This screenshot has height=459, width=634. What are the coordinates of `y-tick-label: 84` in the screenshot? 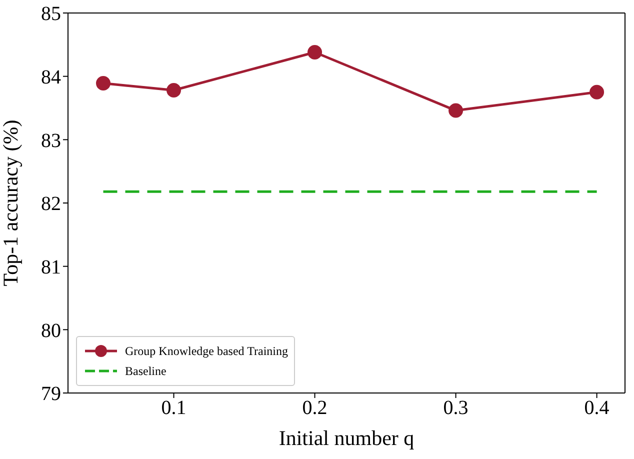 It's located at (51, 77).